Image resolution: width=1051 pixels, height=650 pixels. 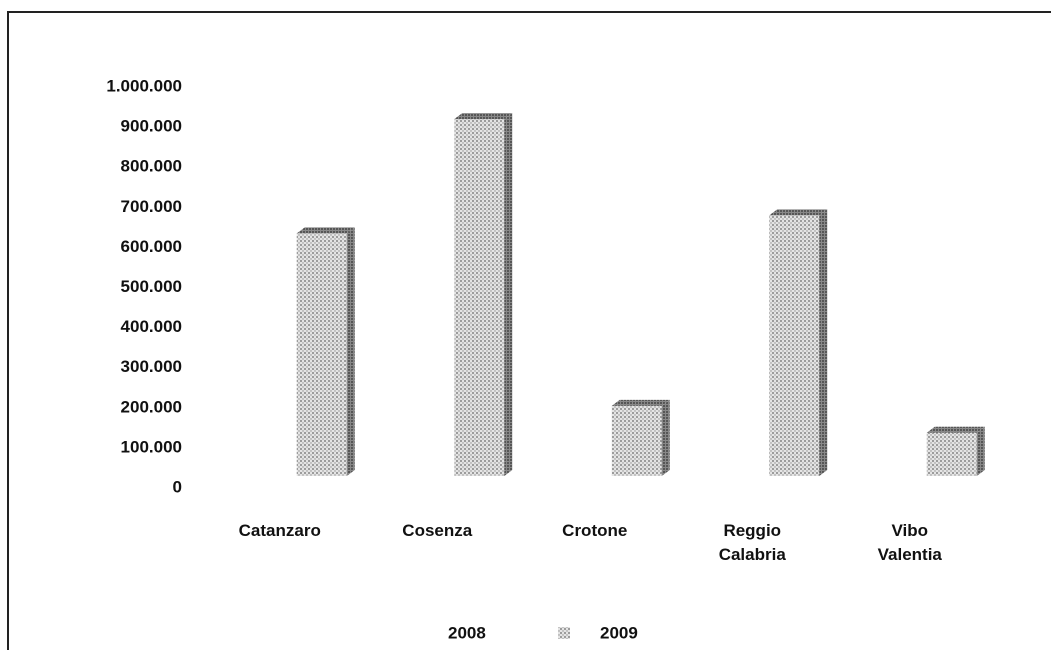 What do you see at coordinates (151, 446) in the screenshot?
I see `y-tick-label: 100.000` at bounding box center [151, 446].